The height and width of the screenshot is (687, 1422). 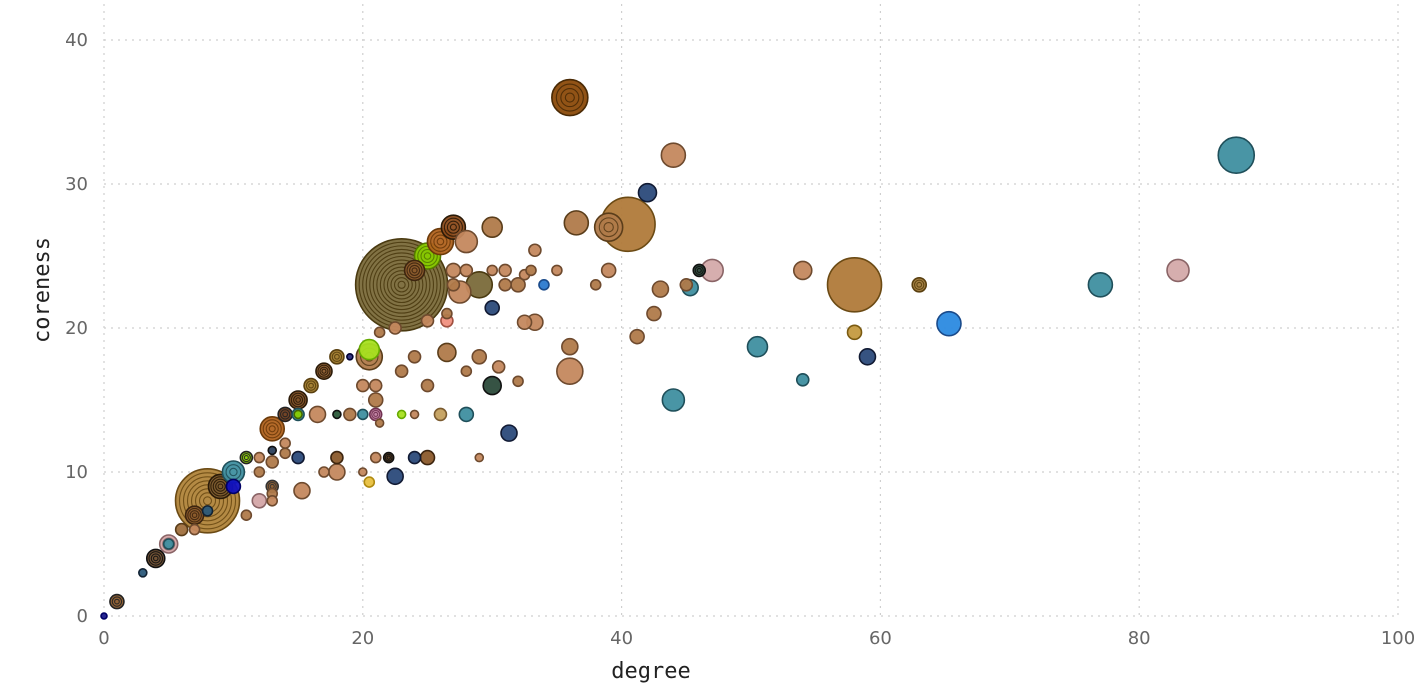 I want to click on x-tick-label: 40, so click(x=621, y=638).